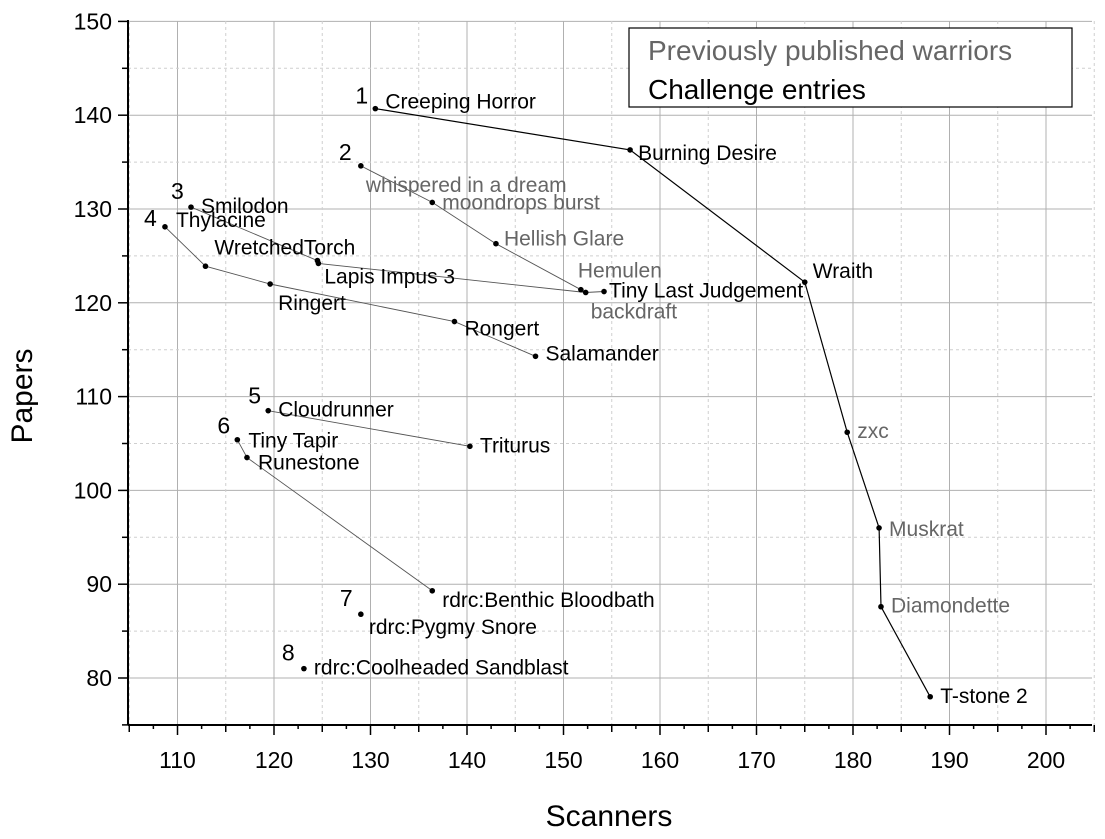  I want to click on point-label-rdrc-benthic-bloodbath: rdrc:Benthic Bloodbath, so click(548, 600).